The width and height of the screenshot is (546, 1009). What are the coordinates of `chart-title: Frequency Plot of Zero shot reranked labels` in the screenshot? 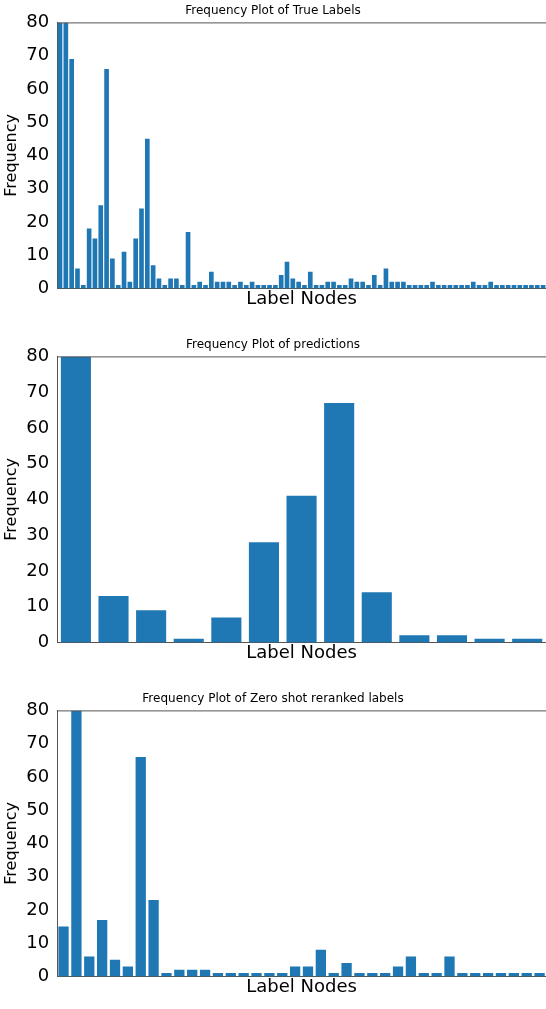 It's located at (273, 698).